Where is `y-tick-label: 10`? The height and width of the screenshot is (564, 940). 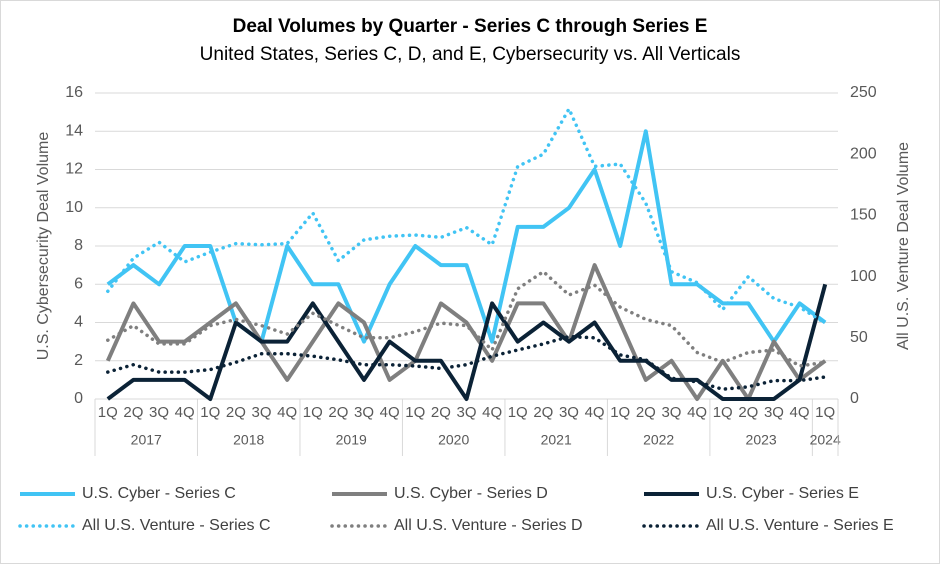
y-tick-label: 10 is located at coordinates (74, 207).